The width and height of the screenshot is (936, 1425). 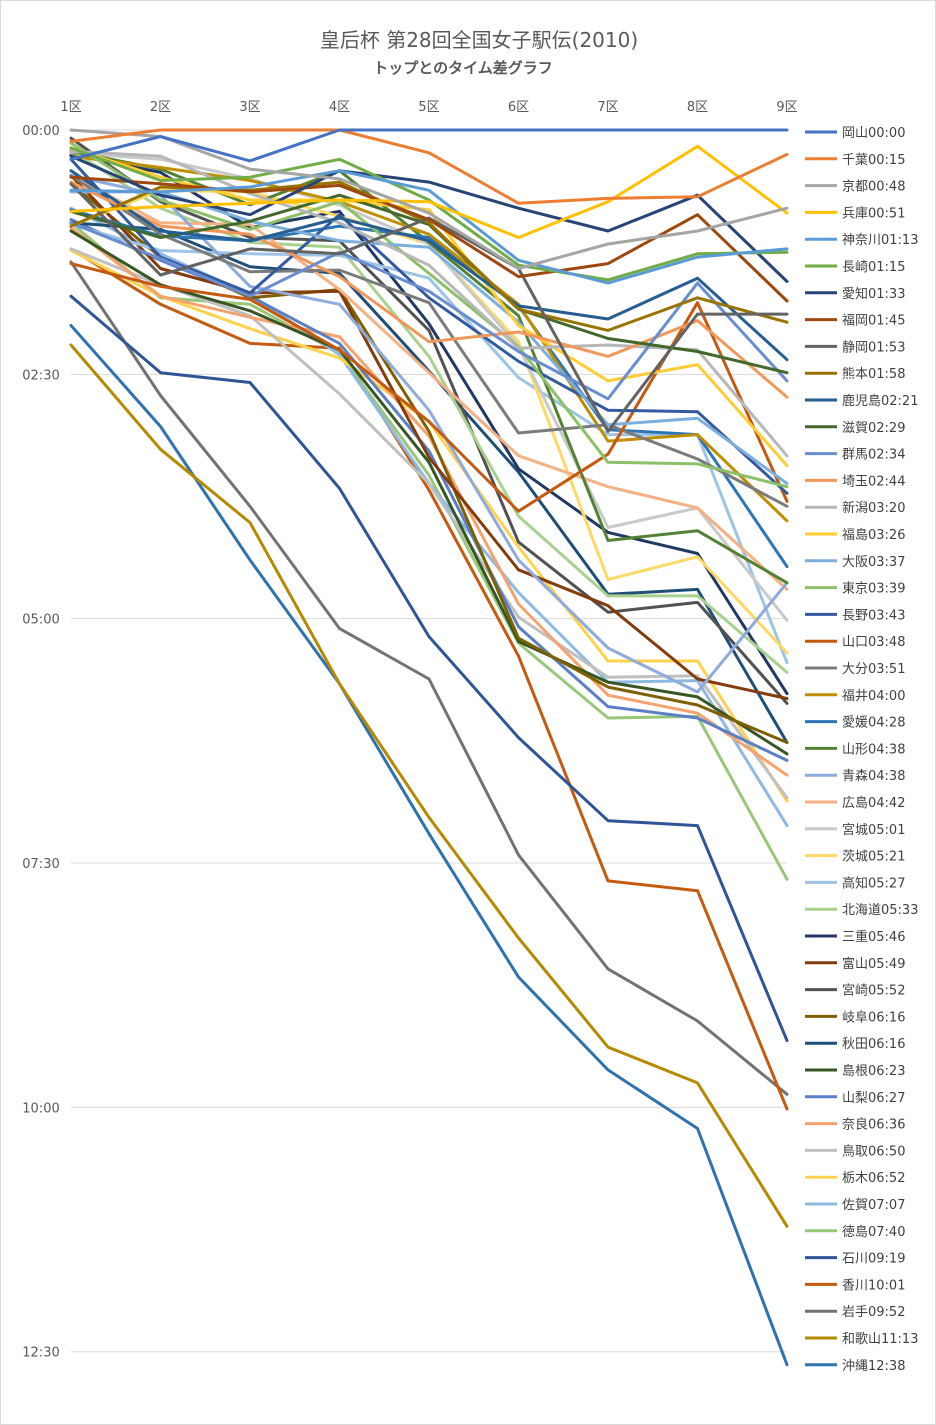 I want to click on legend-label: 兵庫00:51, so click(x=873, y=213).